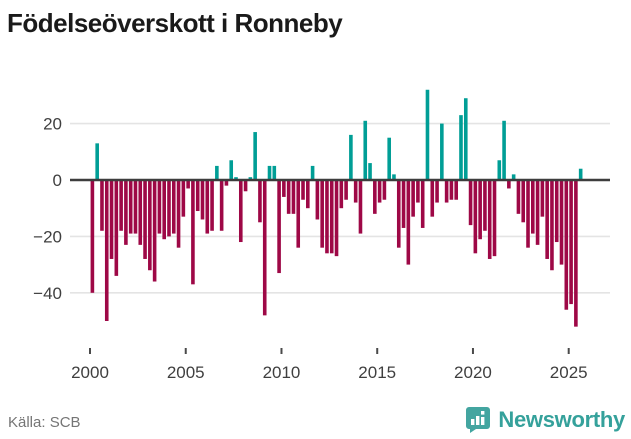 The width and height of the screenshot is (631, 439). What do you see at coordinates (106, 250) in the screenshot?
I see `bar-2000-Q4` at bounding box center [106, 250].